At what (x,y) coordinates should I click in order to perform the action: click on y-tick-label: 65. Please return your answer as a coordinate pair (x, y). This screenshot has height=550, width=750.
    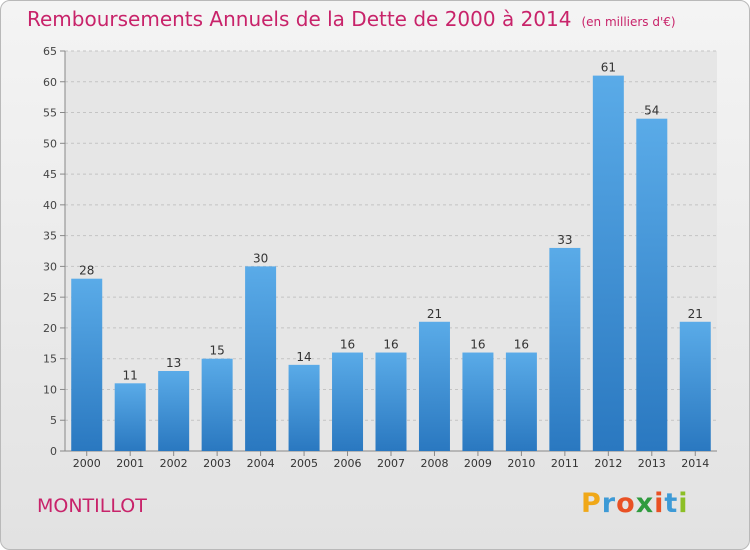
    Looking at the image, I should click on (50, 51).